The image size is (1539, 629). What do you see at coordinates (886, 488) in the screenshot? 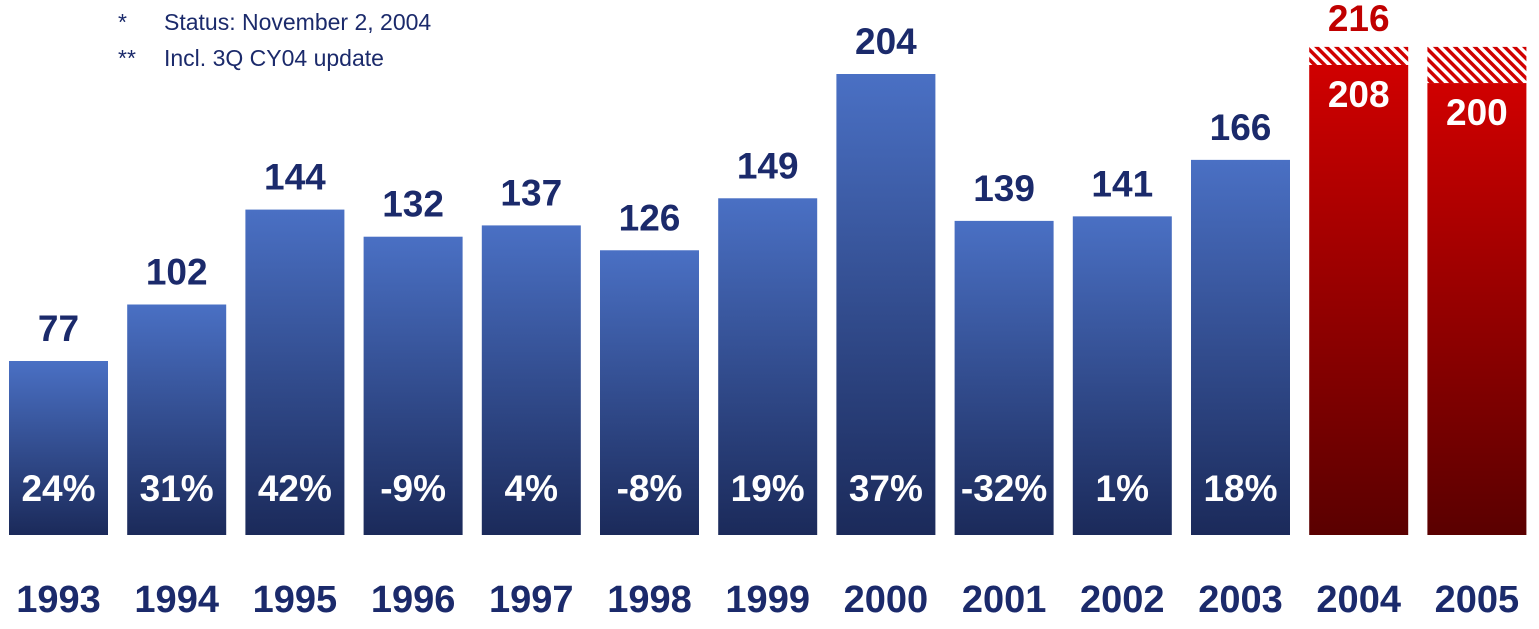
I see `growth-label-2000: 37%` at bounding box center [886, 488].